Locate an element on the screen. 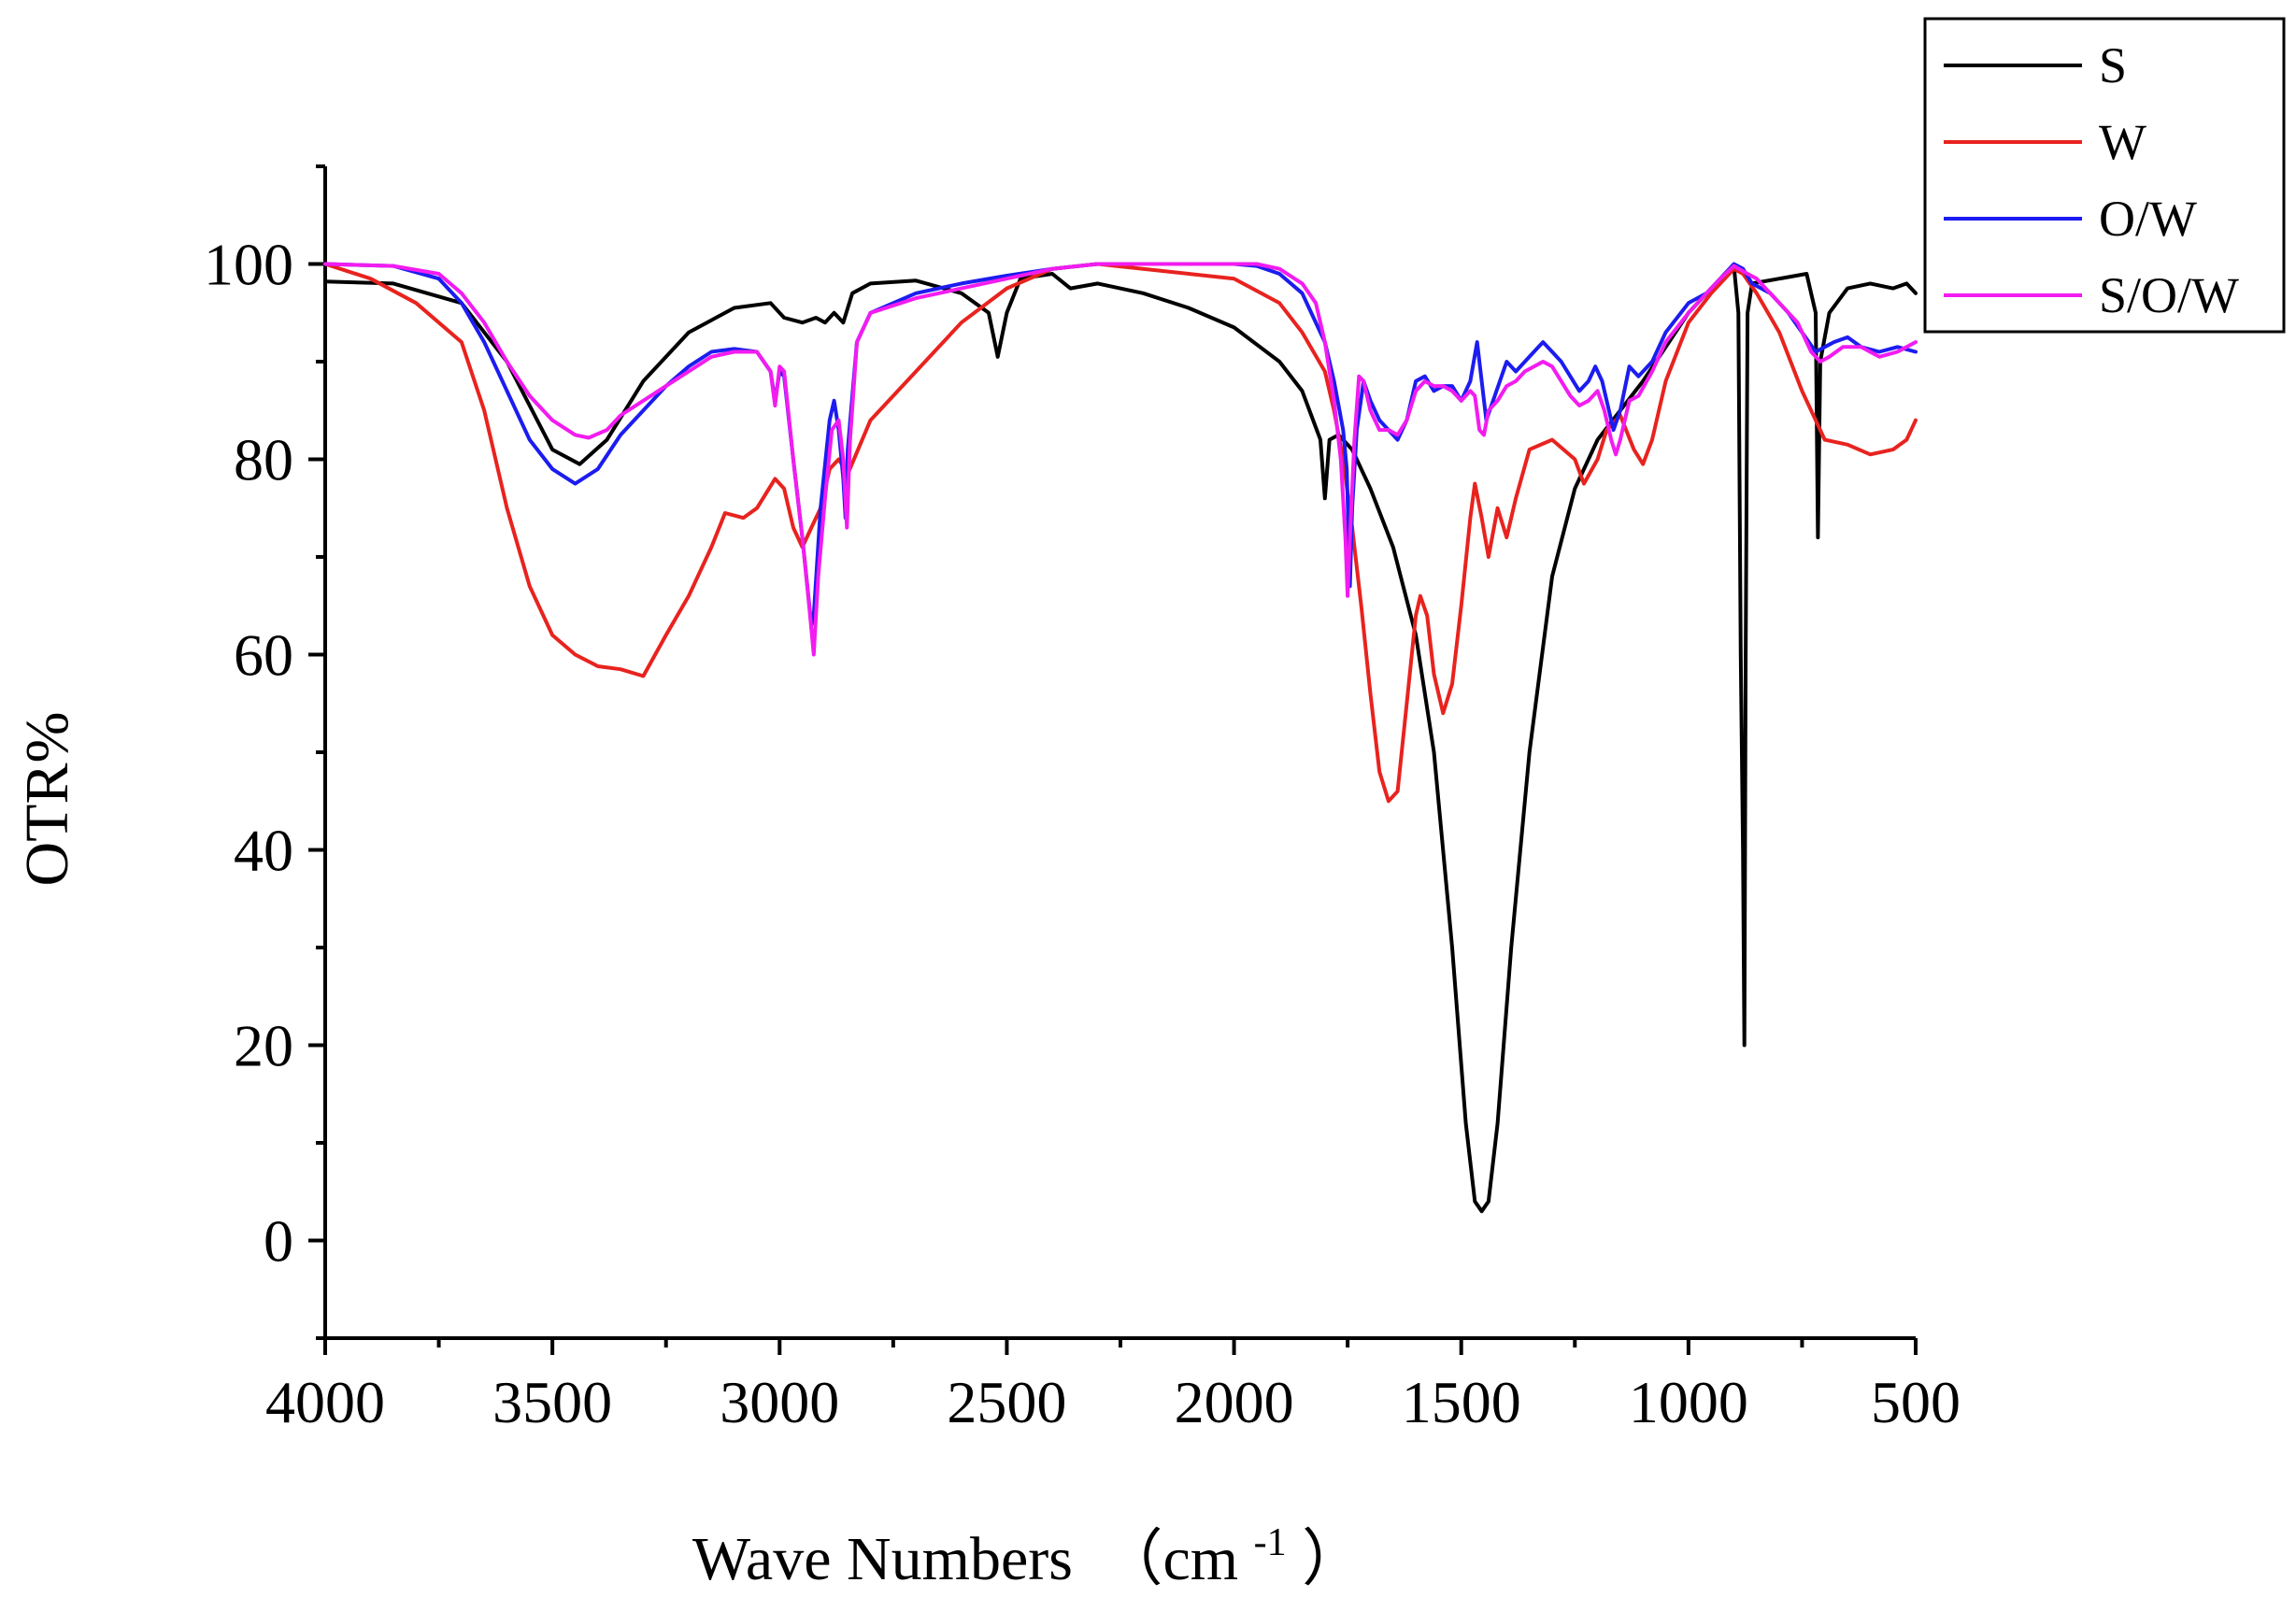 This screenshot has height=1597, width=2296. legend-label-s: S is located at coordinates (2113, 65).